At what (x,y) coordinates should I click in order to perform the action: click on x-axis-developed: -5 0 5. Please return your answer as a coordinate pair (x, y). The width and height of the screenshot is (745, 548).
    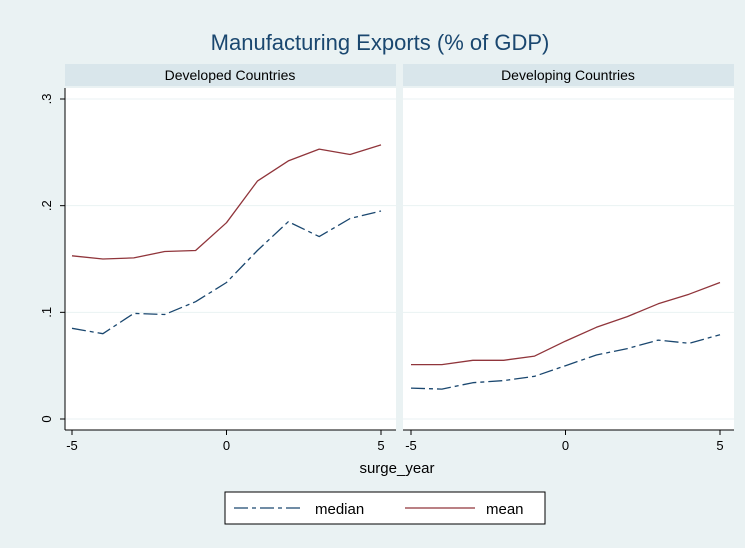
    Looking at the image, I should click on (230, 441).